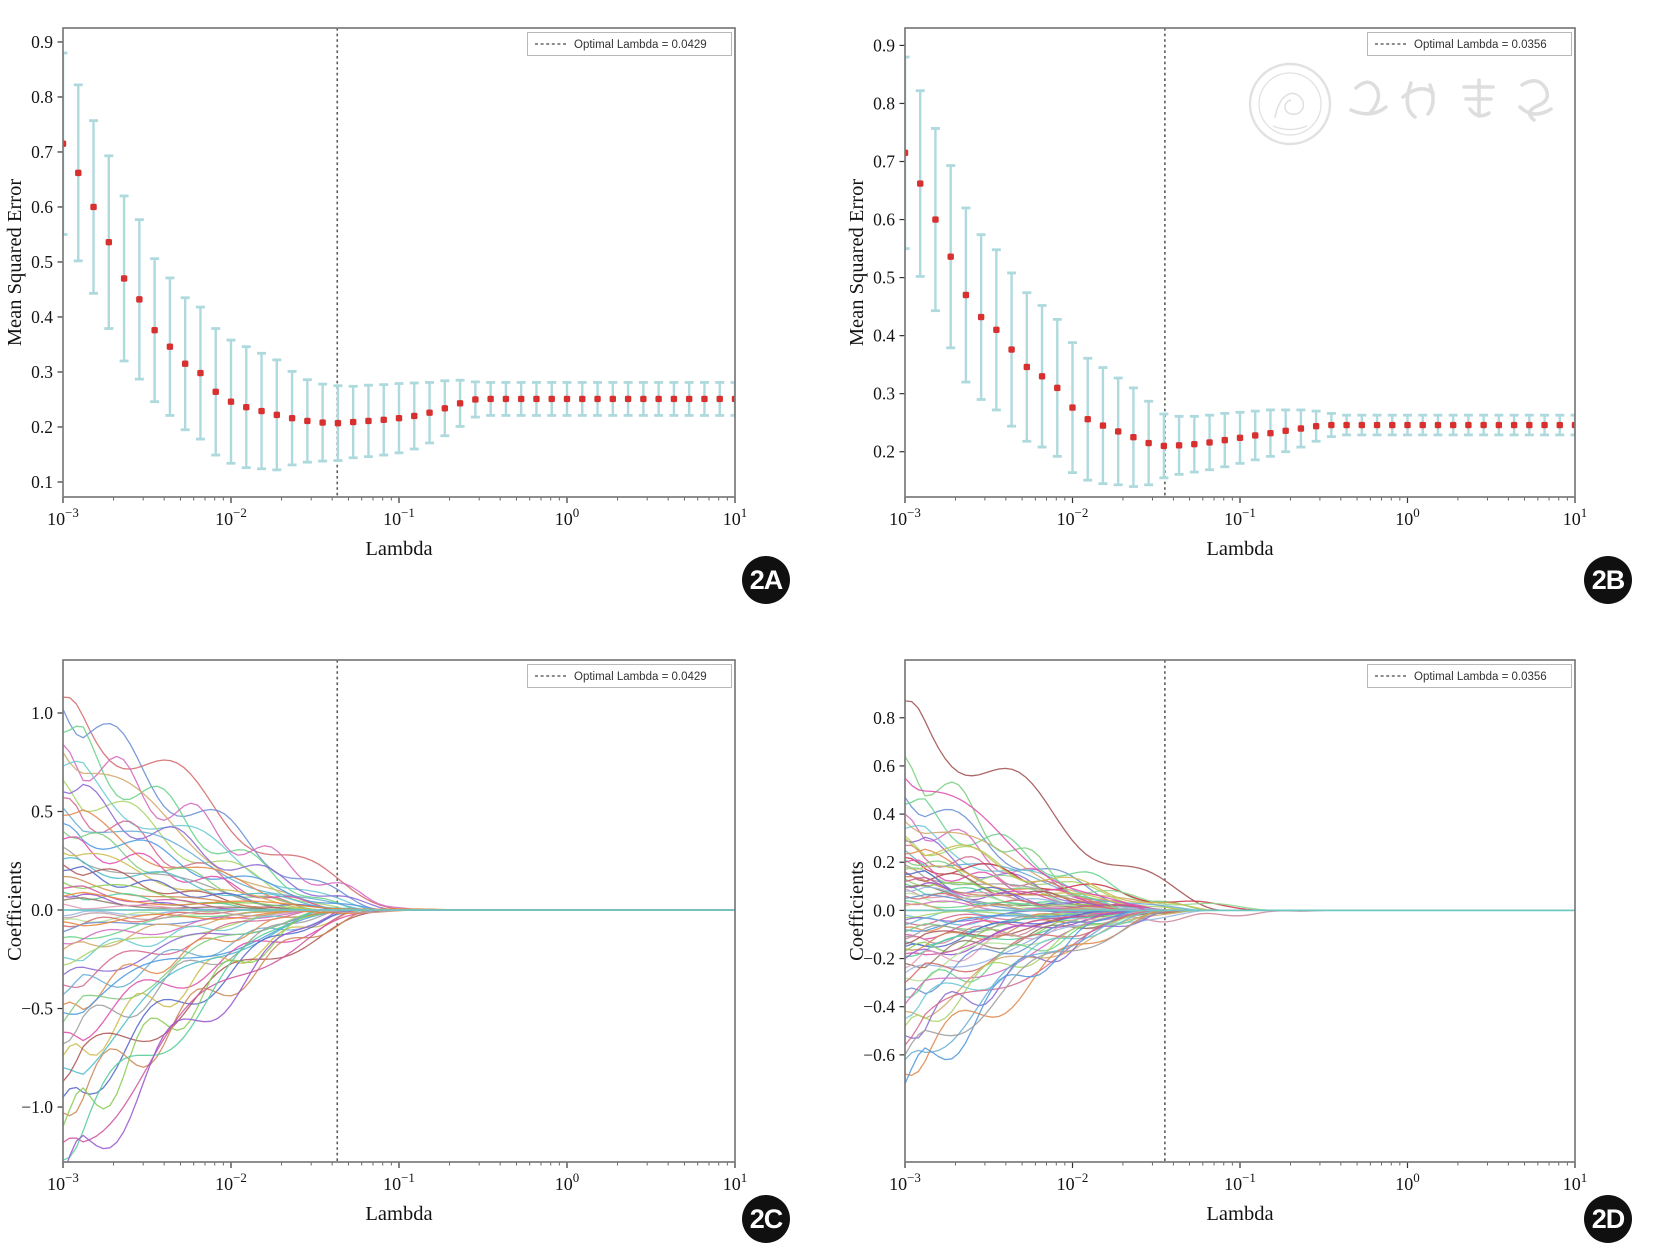 The image size is (1678, 1248). What do you see at coordinates (879, 1055) in the screenshot?
I see `svg-text: −0.6` at bounding box center [879, 1055].